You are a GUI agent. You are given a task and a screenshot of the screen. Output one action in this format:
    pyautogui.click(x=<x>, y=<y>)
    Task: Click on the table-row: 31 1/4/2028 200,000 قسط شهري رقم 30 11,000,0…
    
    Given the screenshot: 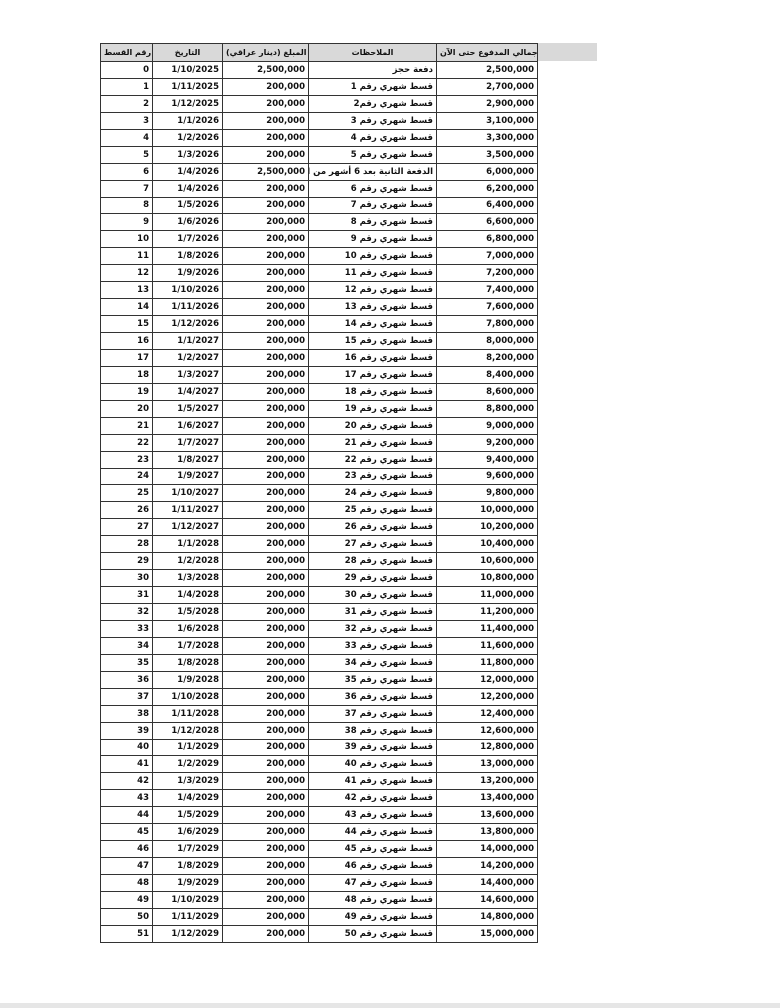 What is the action you would take?
    pyautogui.click(x=319, y=595)
    